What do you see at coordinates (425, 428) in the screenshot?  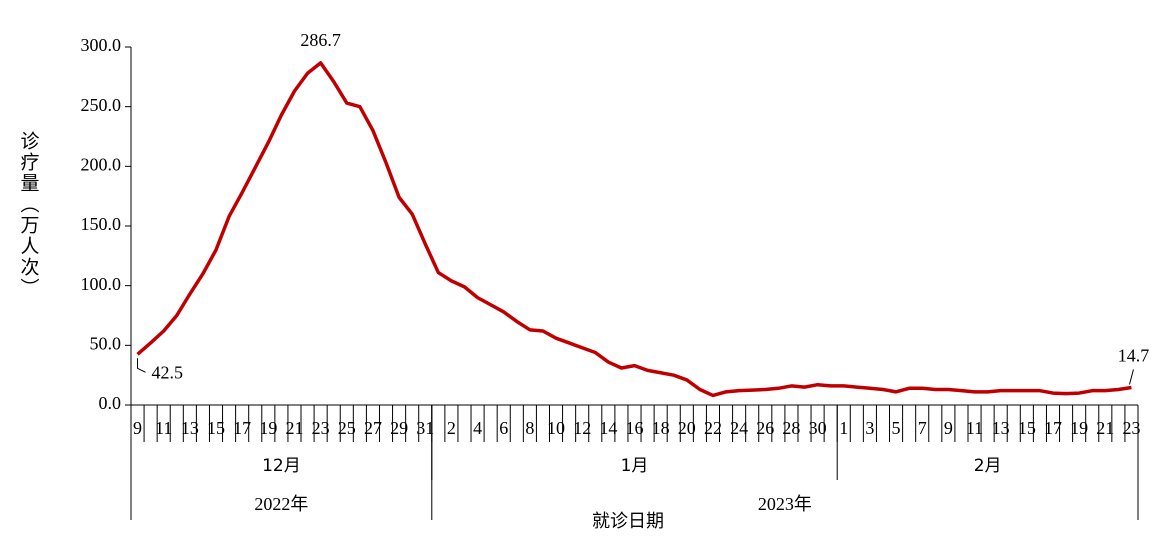 I see `x-tick-label: 31` at bounding box center [425, 428].